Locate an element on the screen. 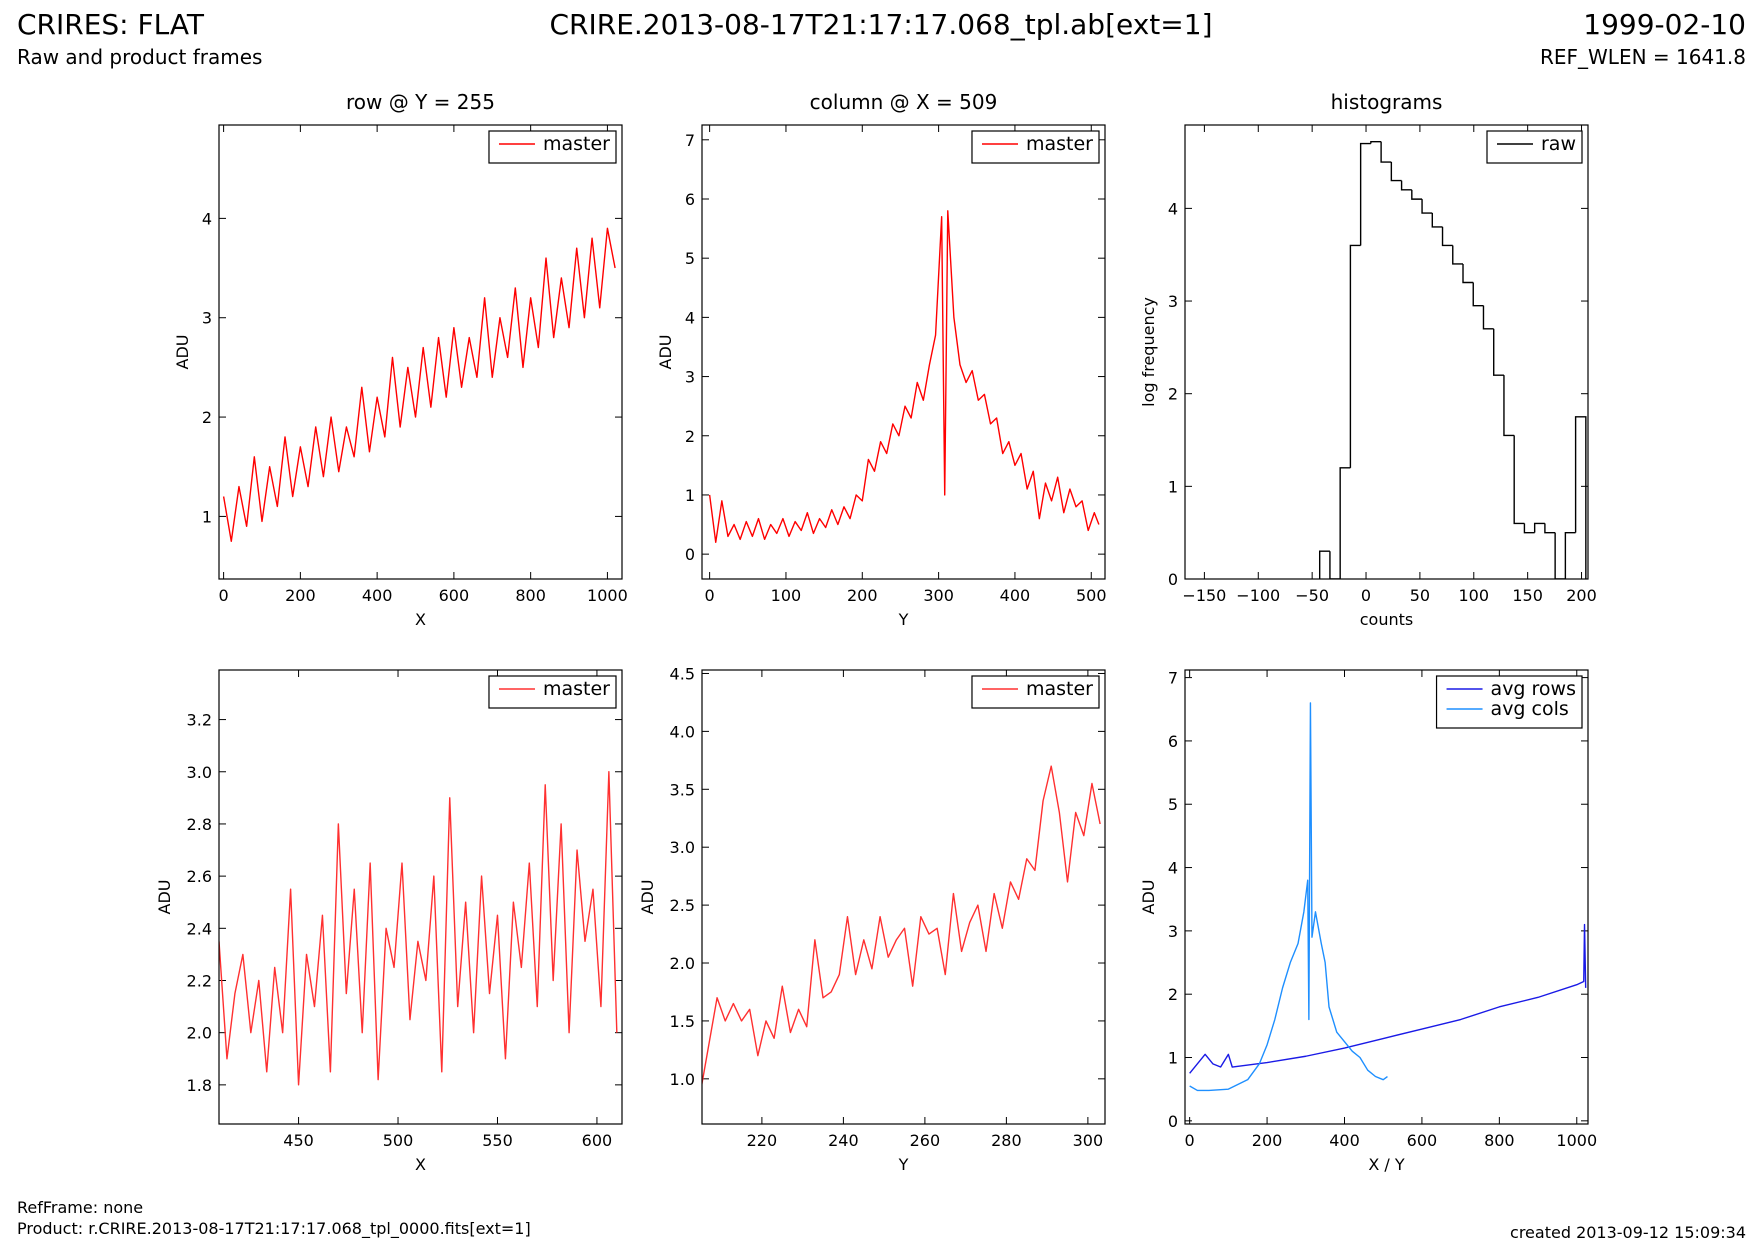  header-title-left: CRIRES: FLAT is located at coordinates (111, 24).